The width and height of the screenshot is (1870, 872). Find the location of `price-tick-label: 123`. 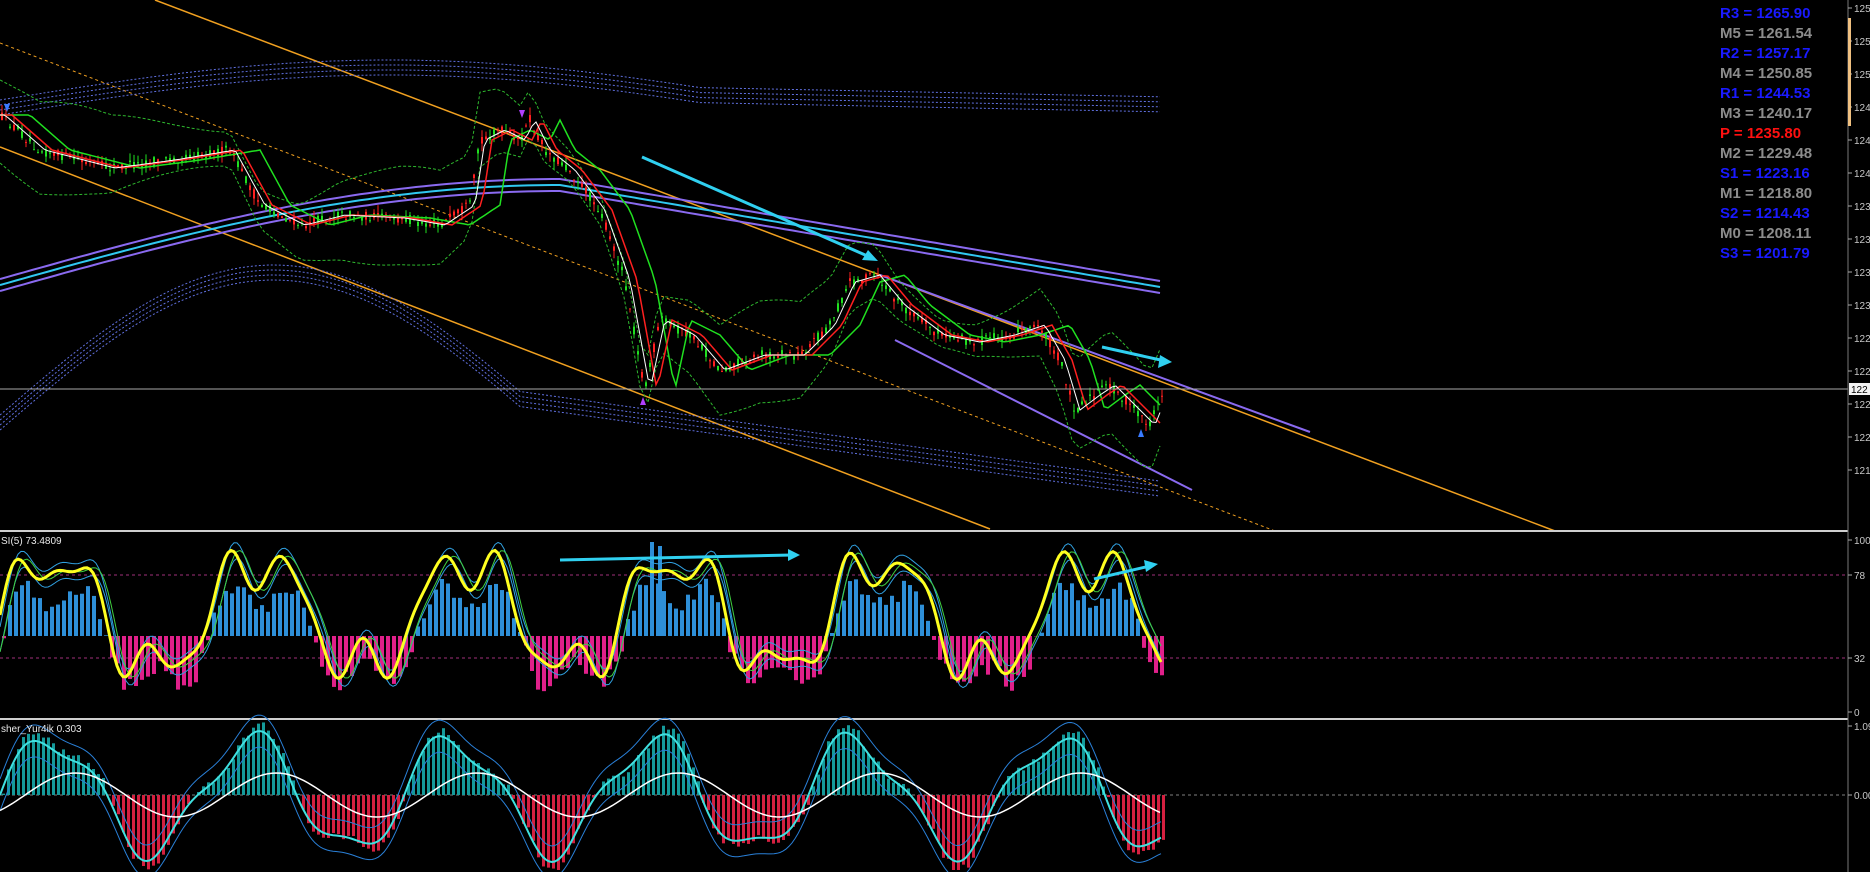

price-tick-label: 123 is located at coordinates (1862, 207).